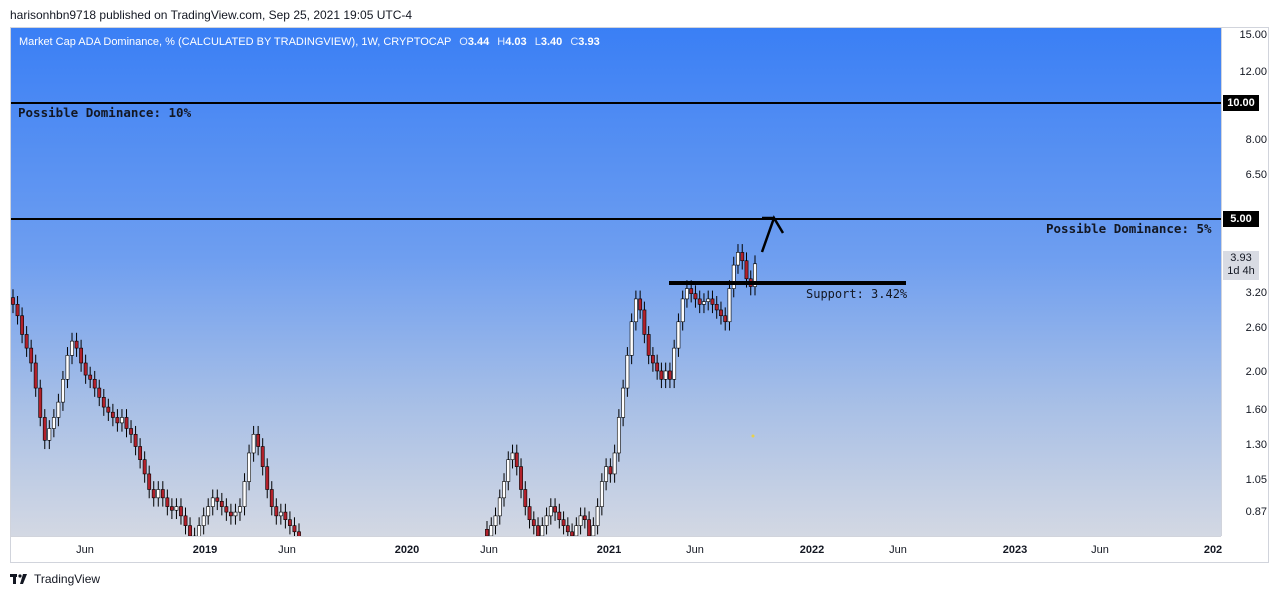 The image size is (1280, 598). What do you see at coordinates (772, 234) in the screenshot?
I see `up-arrow-icon` at bounding box center [772, 234].